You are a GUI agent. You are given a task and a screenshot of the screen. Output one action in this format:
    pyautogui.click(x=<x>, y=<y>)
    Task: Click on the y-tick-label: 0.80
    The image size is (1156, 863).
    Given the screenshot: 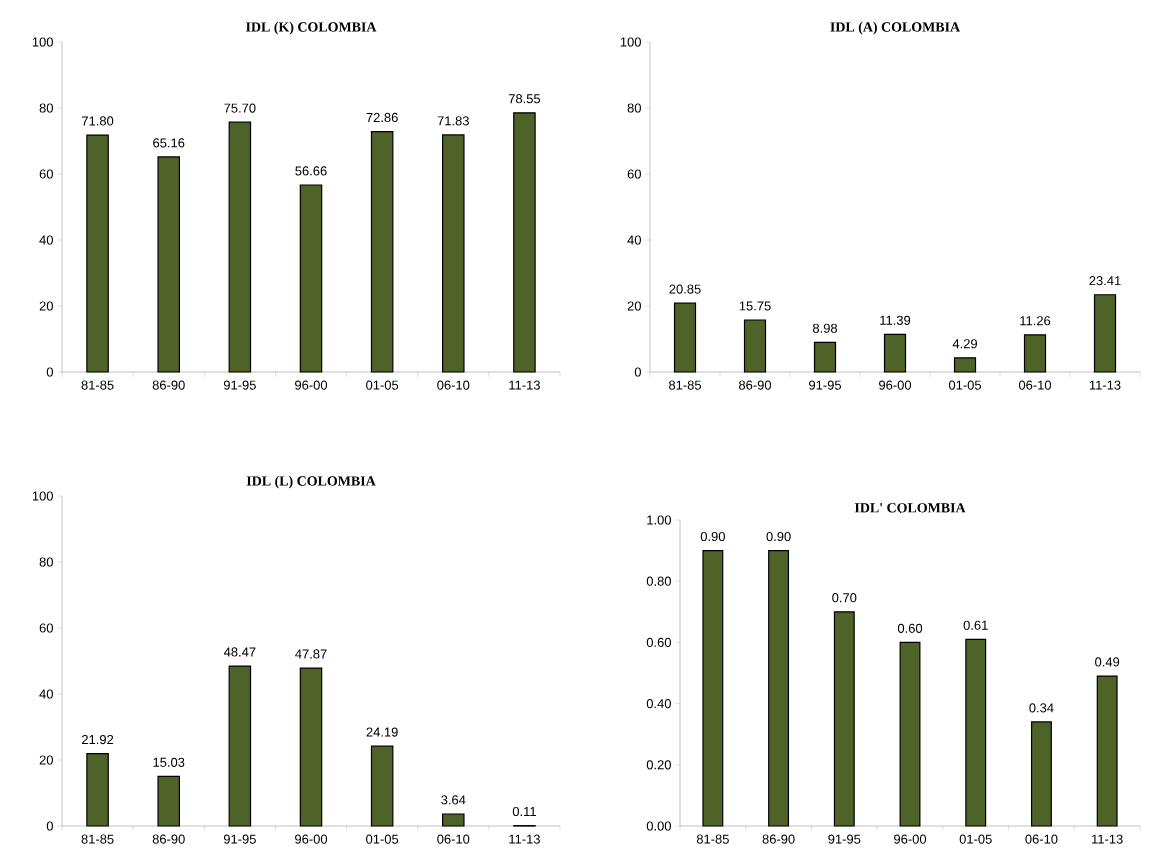 What is the action you would take?
    pyautogui.click(x=658, y=581)
    